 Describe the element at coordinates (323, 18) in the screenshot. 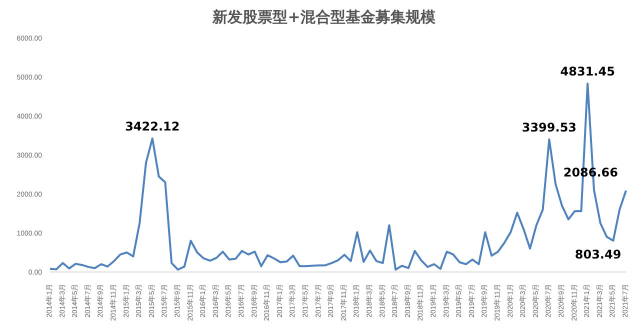

I see `chart-title: 新发股票型+混合型基金募集规模` at that location.